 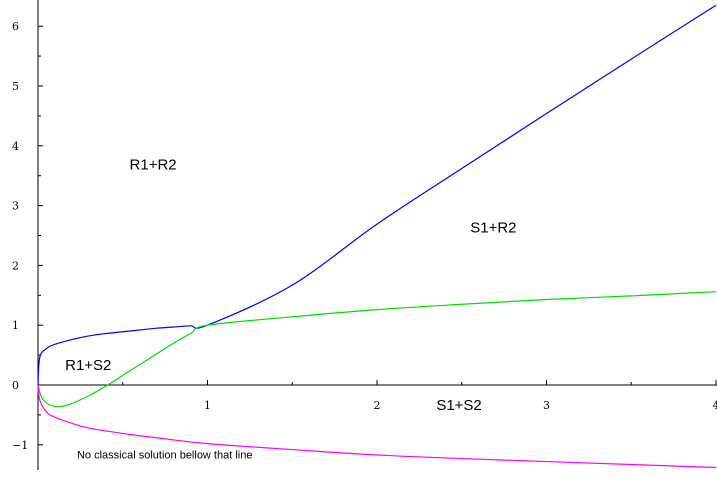 What do you see at coordinates (377, 405) in the screenshot?
I see `x-tick-label: 2` at bounding box center [377, 405].